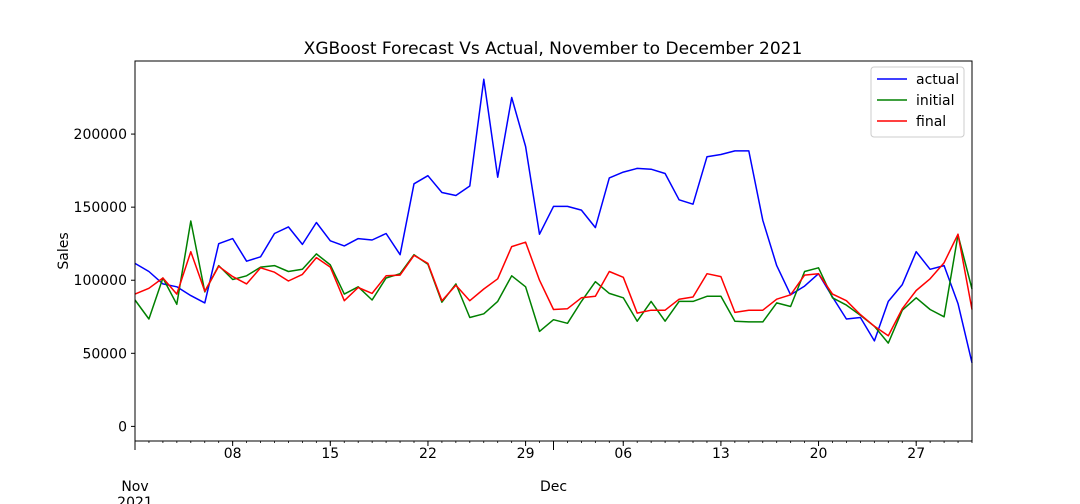 The image size is (1080, 504). I want to click on y-tick-label: 0, so click(122, 427).